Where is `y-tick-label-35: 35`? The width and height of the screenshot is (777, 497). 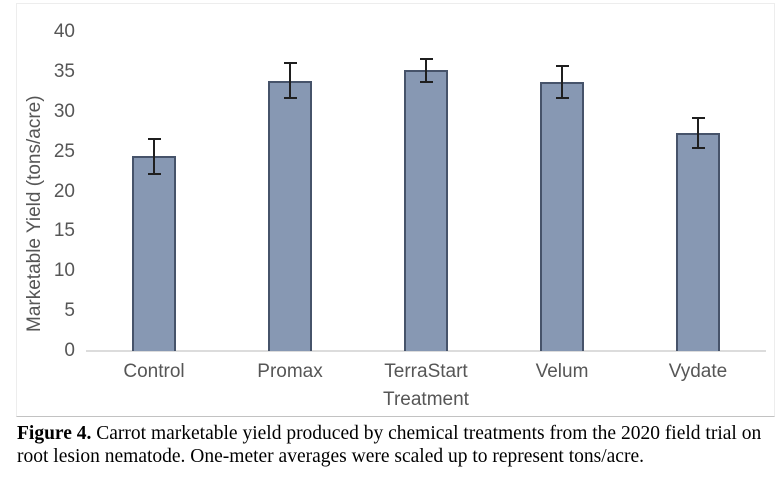 y-tick-label-35: 35 is located at coordinates (64, 71).